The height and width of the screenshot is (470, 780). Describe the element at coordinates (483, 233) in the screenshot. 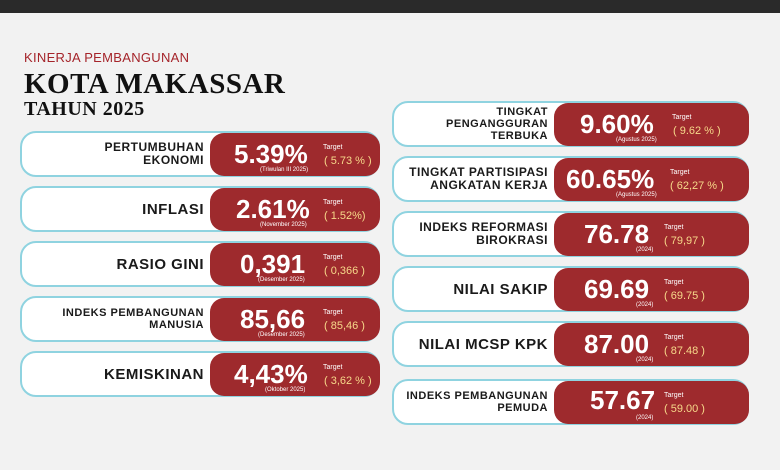

I see `indicator-label: INDEKS REFORMASI BIROKRASI` at that location.